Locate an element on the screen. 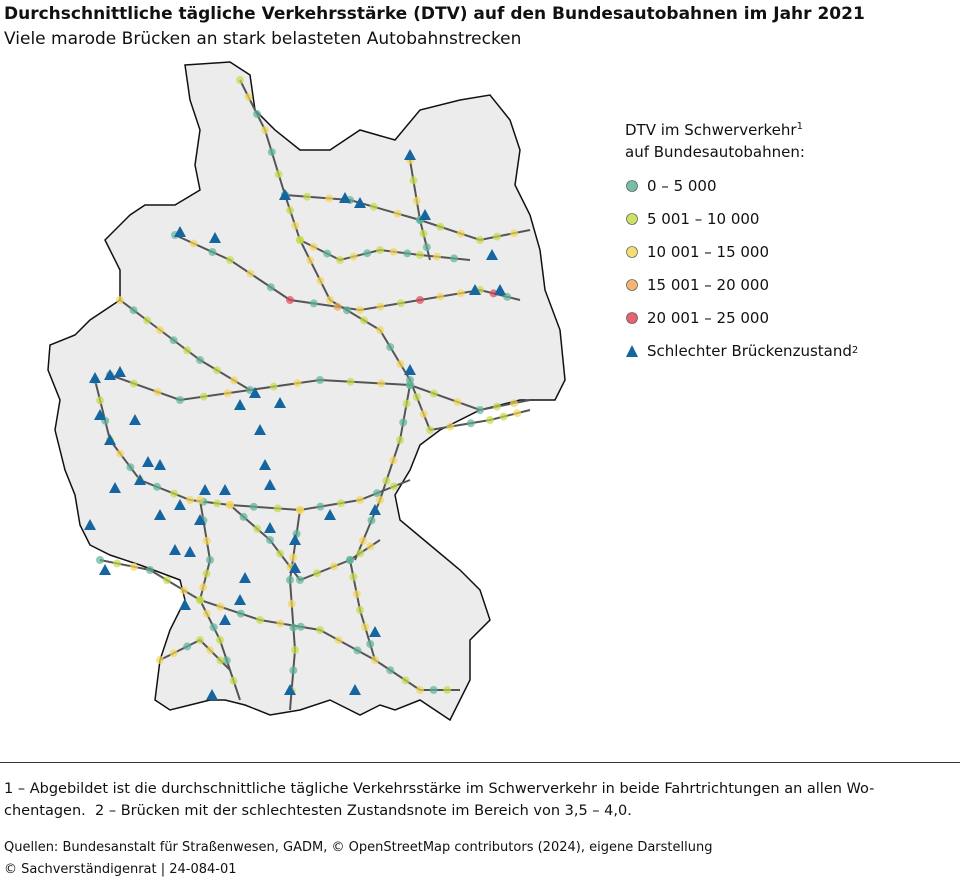 This screenshot has height=883, width=960. legend-item: 5 001 – 10 000 is located at coordinates (741, 218).